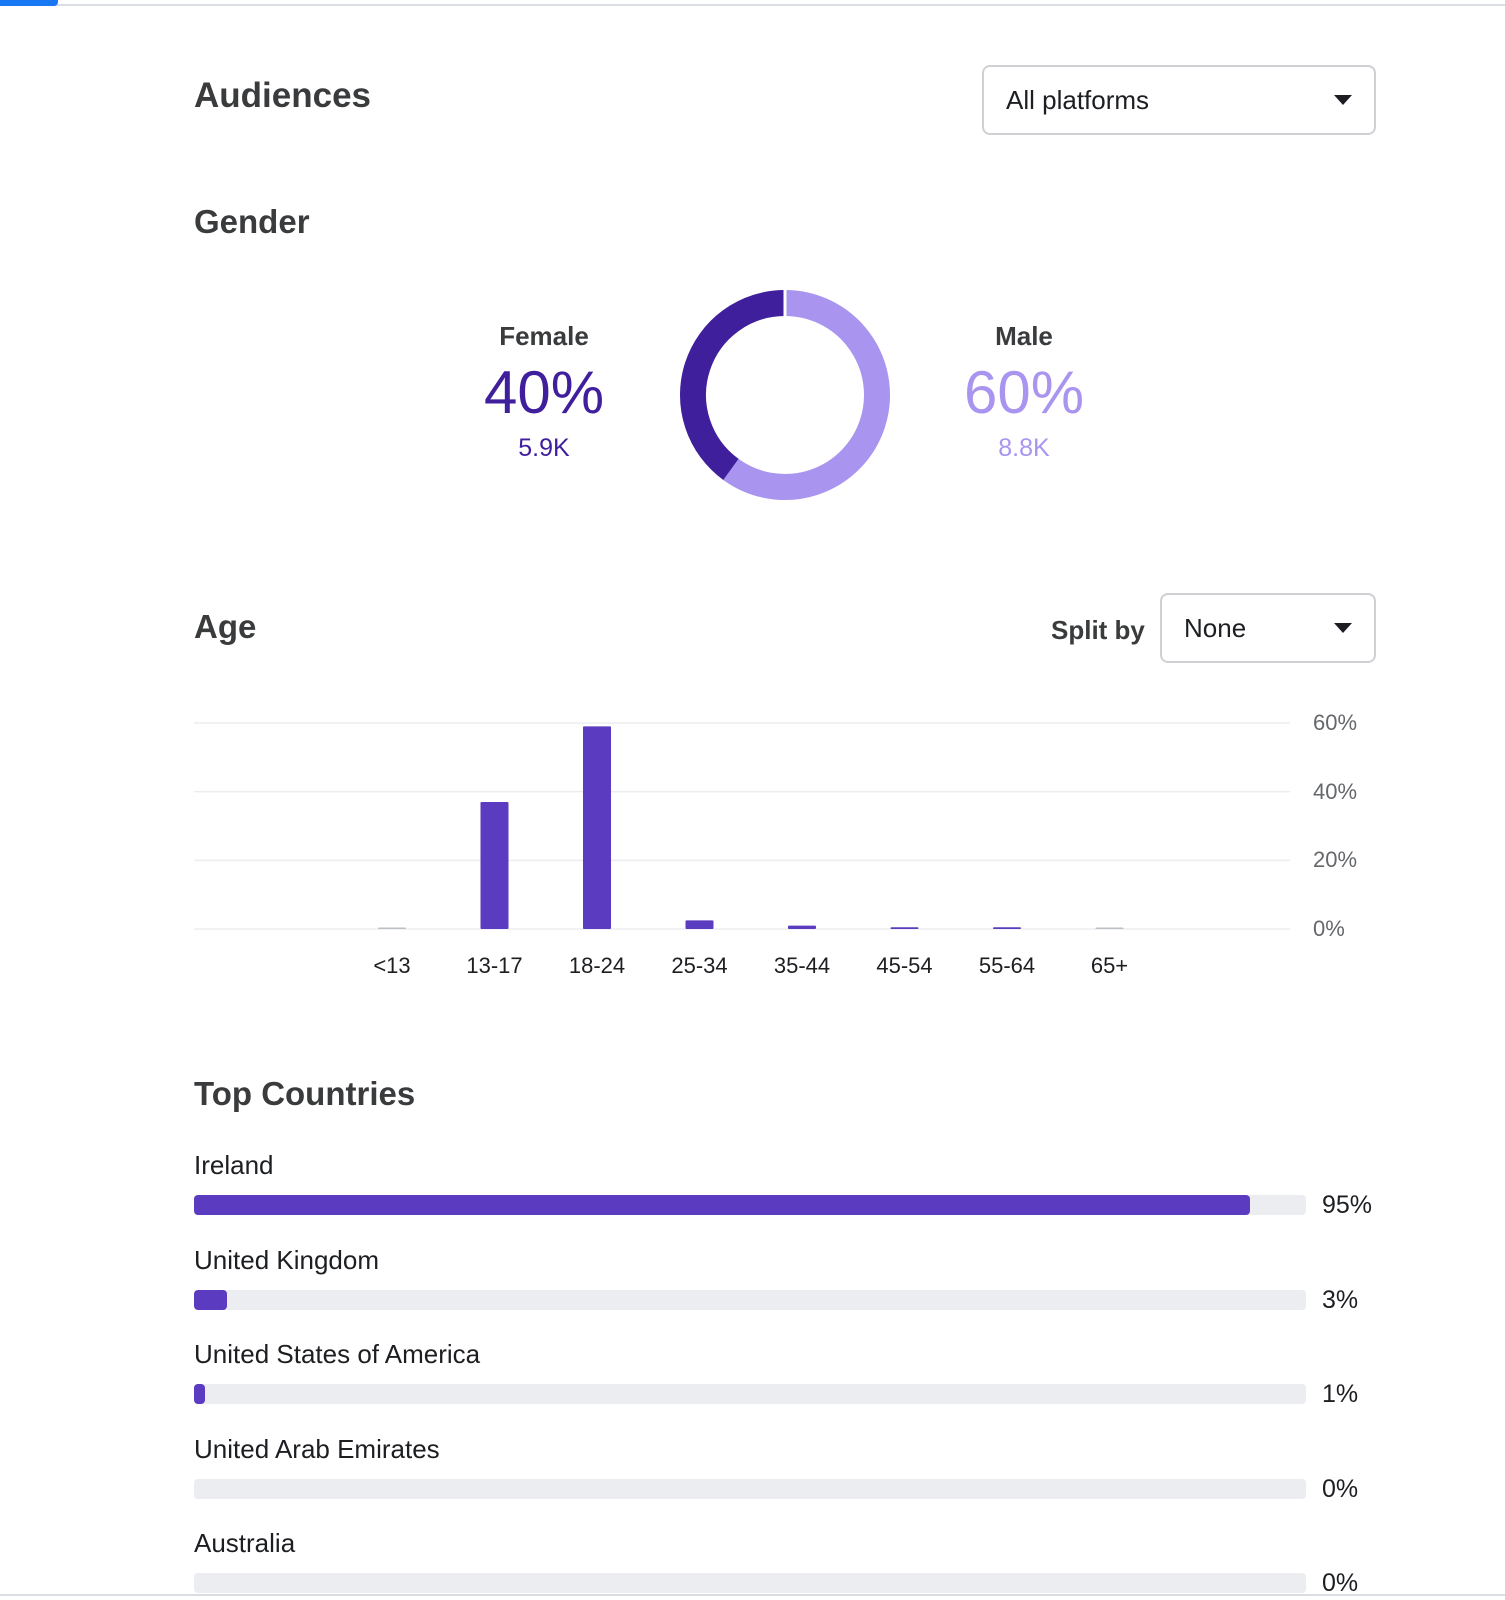 The image size is (1505, 1600). What do you see at coordinates (802, 965) in the screenshot?
I see `x-axis-tick-label: 35-44` at bounding box center [802, 965].